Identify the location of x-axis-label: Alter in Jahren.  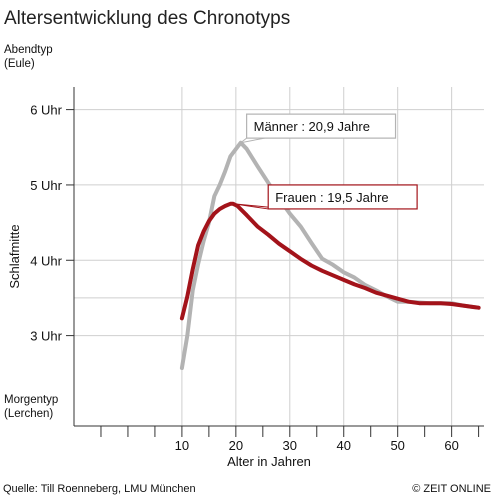
(269, 461).